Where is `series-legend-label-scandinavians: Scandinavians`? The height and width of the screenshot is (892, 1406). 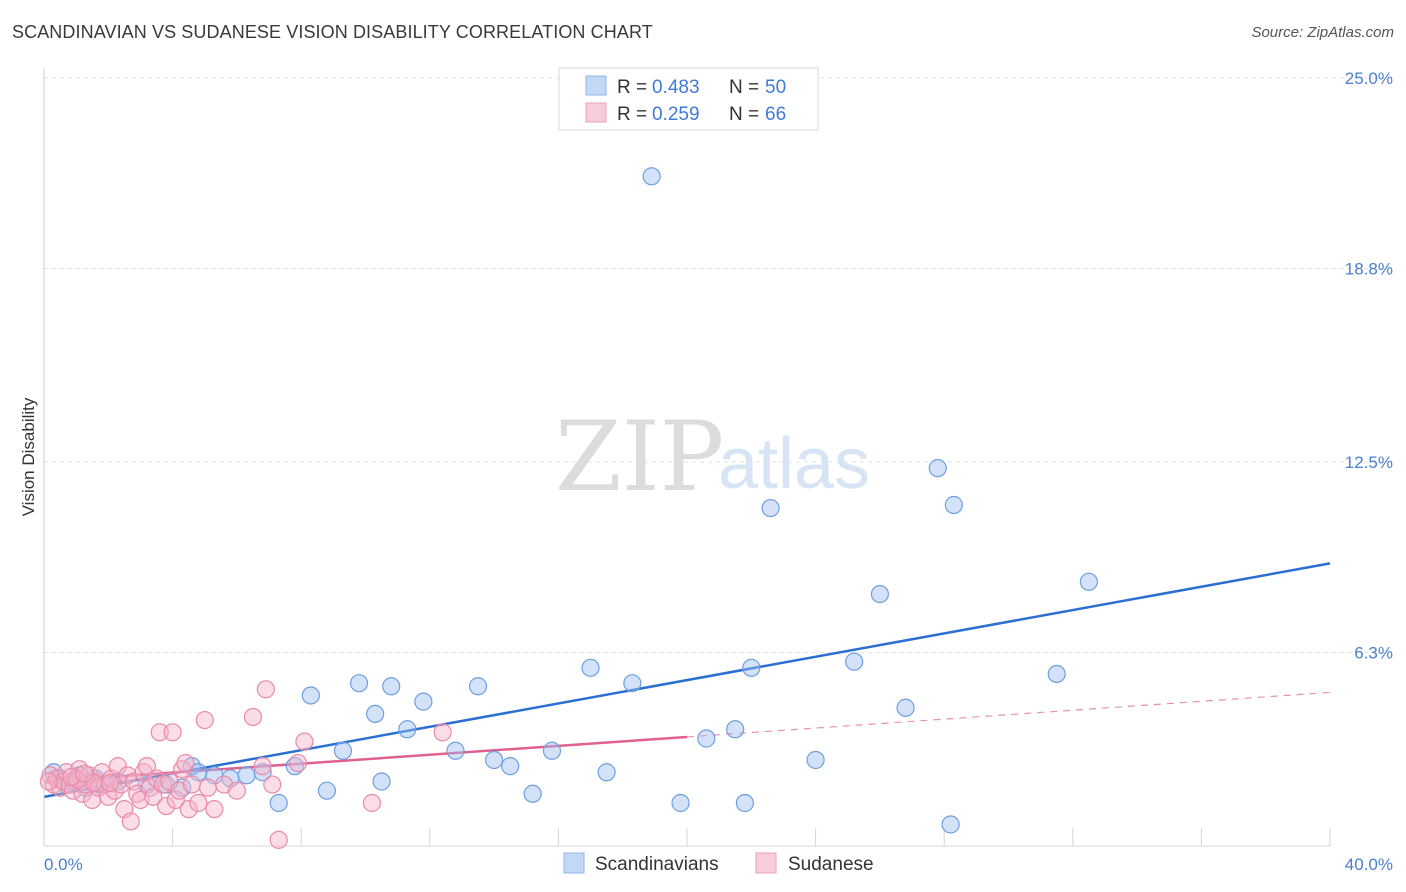
series-legend-label-scandinavians: Scandinavians is located at coordinates (657, 864).